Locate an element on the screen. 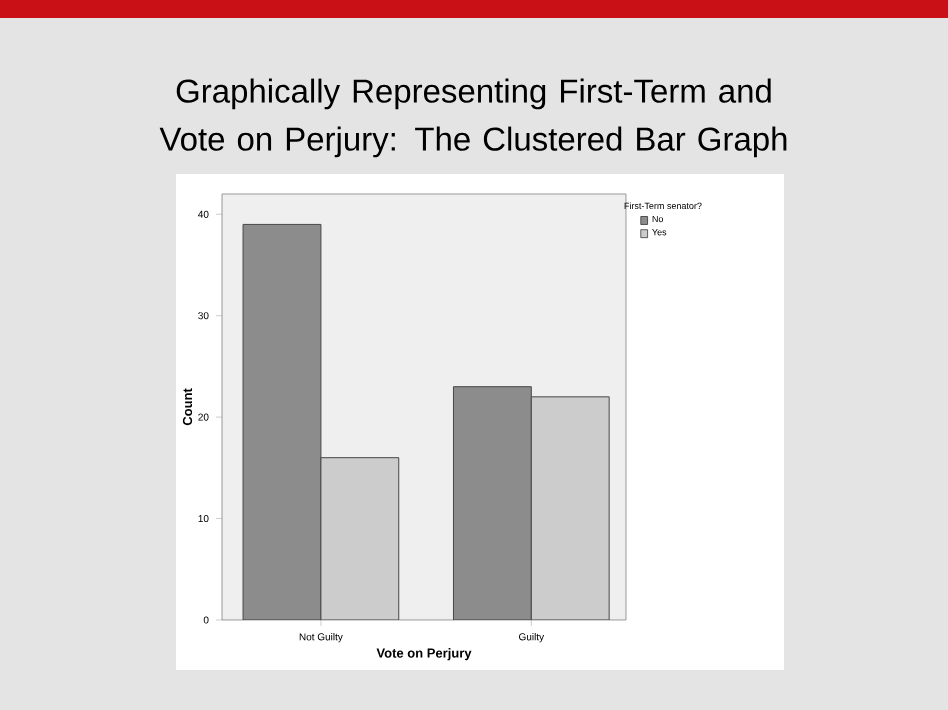  chart-title: Graphically Representing First-Term and Vote on Perjury: The Clustered Bar Graph is located at coordinates (473, 118).